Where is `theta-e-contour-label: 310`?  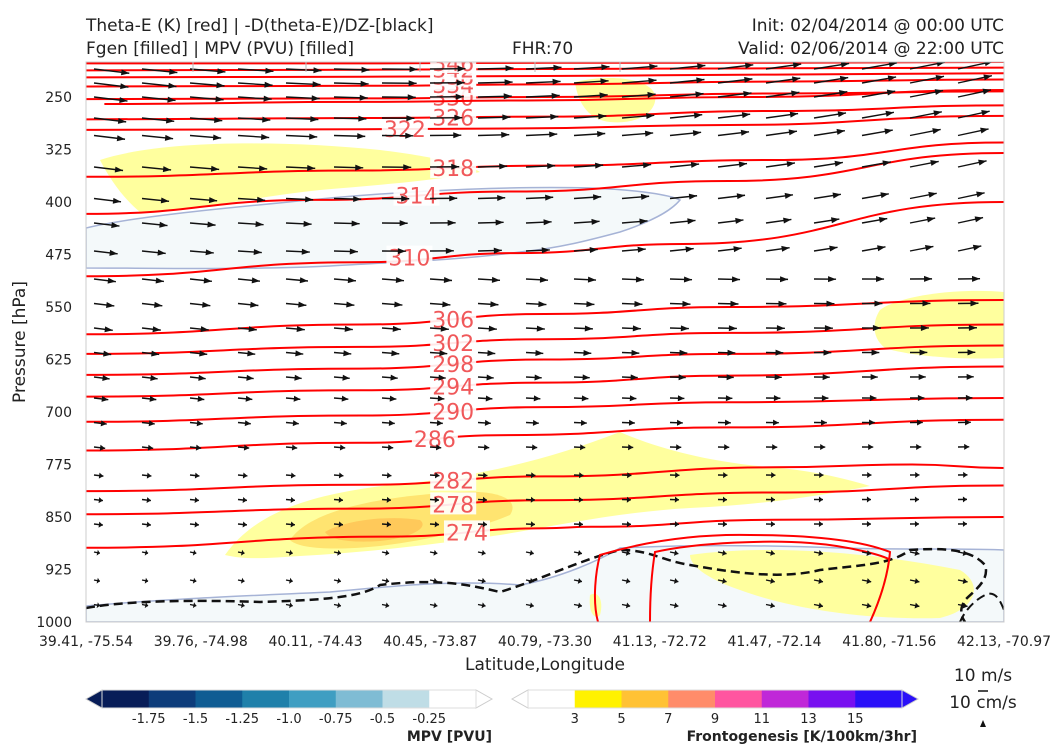 theta-e-contour-label: 310 is located at coordinates (409, 259).